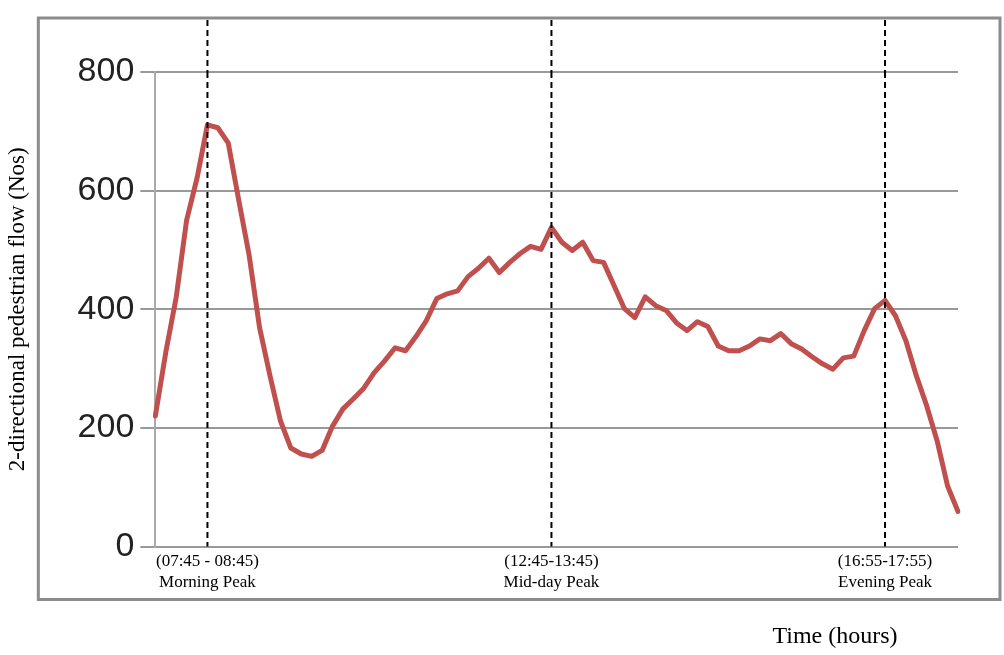 The image size is (1004, 655). Describe the element at coordinates (16, 309) in the screenshot. I see `y-axis-title: 2-directional pedestrian flow (Nos)` at that location.